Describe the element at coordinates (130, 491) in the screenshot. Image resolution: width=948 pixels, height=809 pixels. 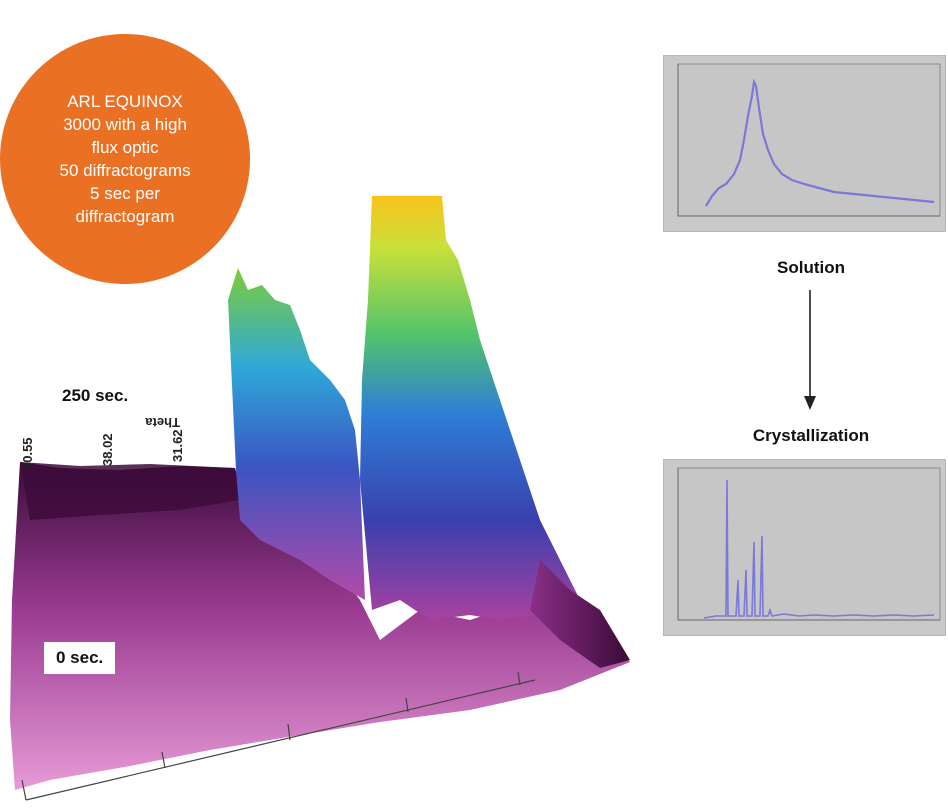
I see `surface-back-ridge` at that location.